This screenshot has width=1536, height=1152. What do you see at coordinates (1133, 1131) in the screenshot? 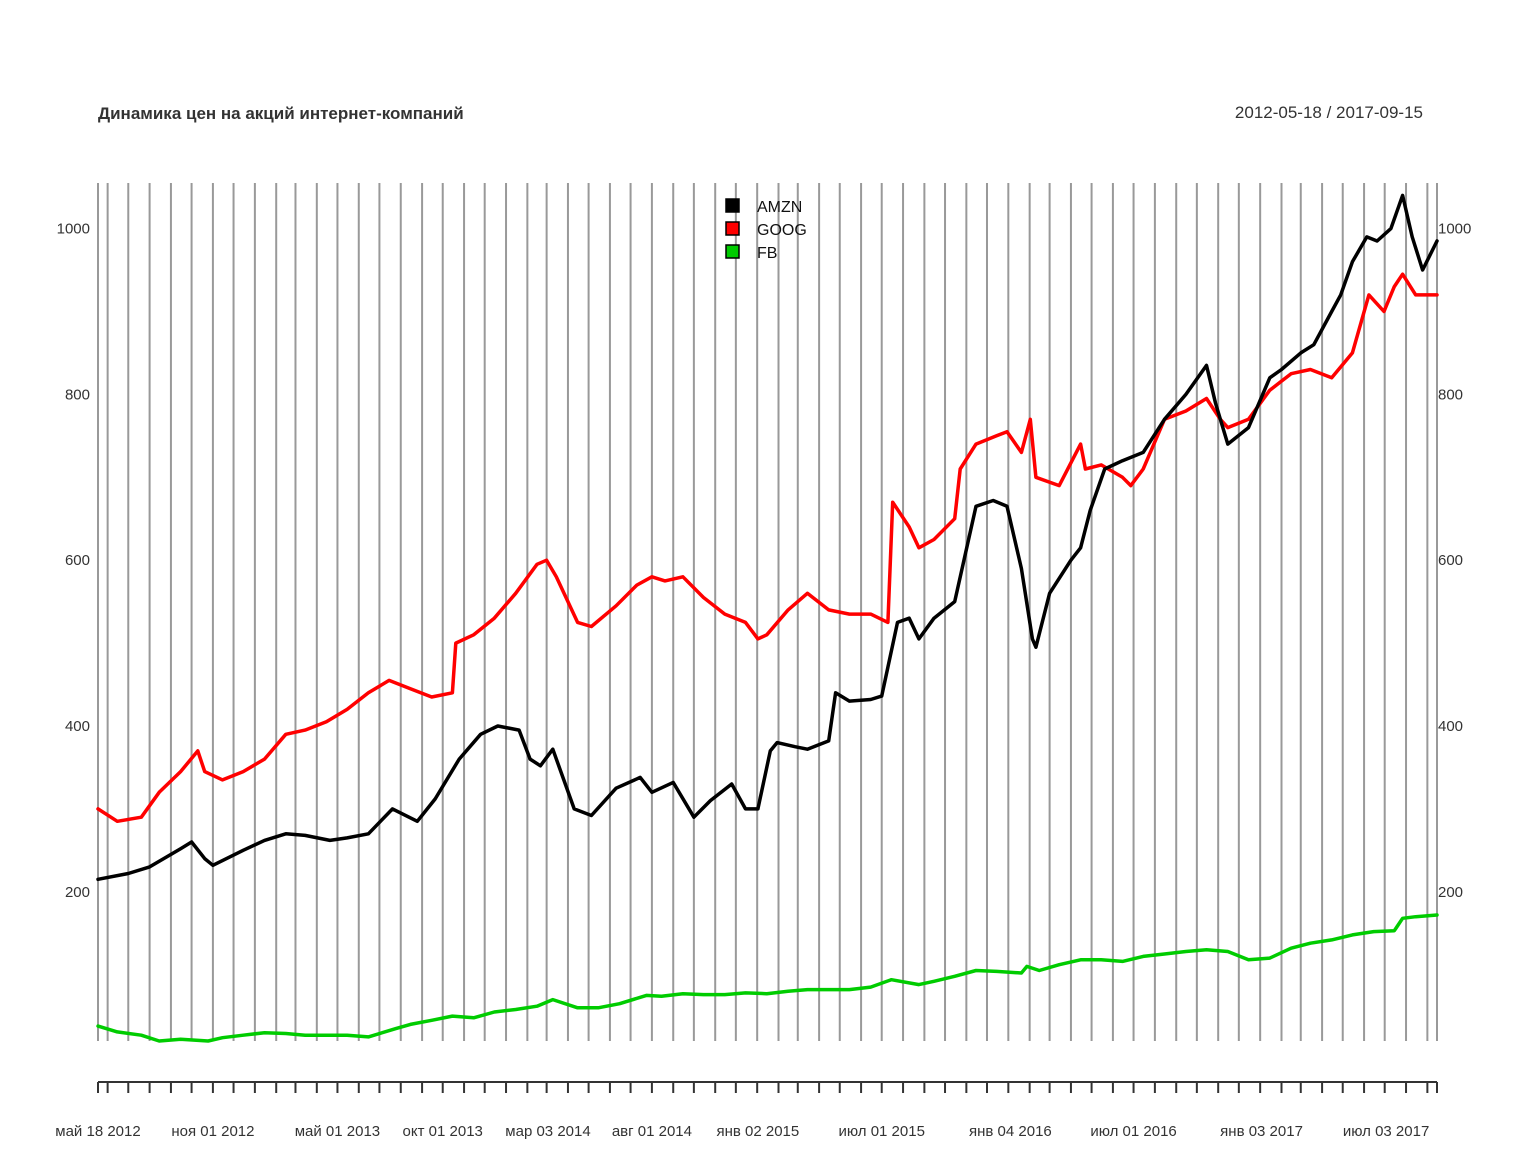
I see `x-tick-label: июл 01 2016` at bounding box center [1133, 1131].